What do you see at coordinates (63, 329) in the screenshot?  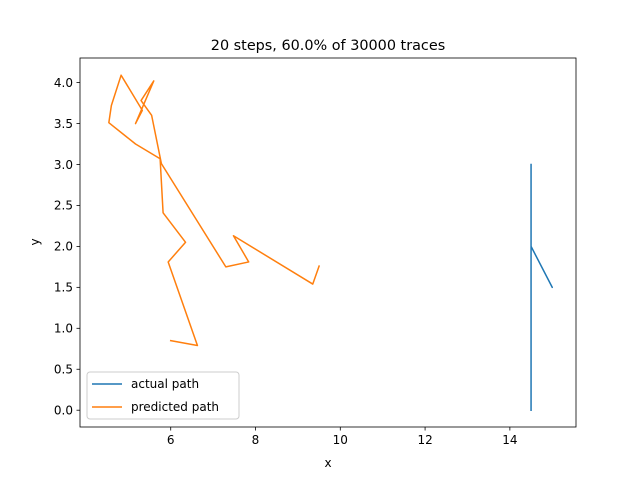 I see `y-tick-label: 1.0` at bounding box center [63, 329].